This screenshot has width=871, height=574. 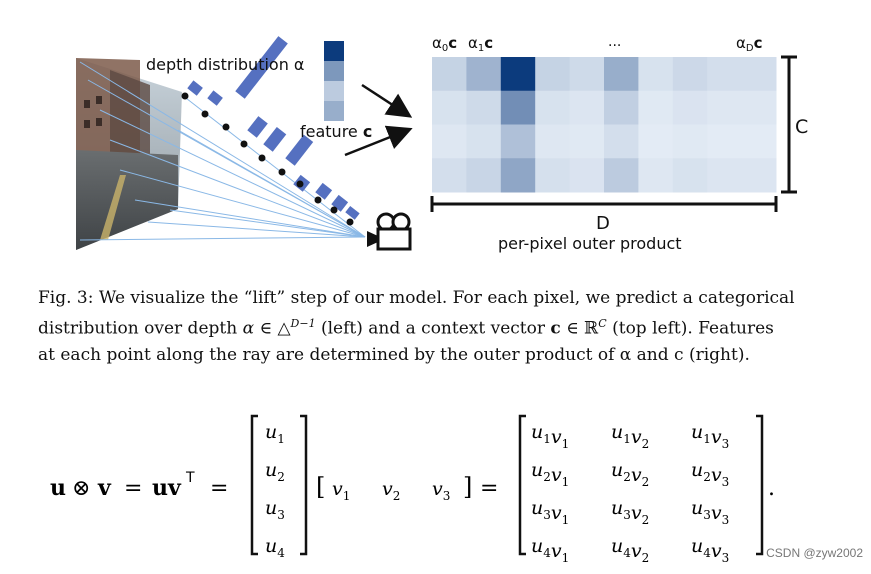 I want to click on eq-u: u, so click(x=58, y=488).